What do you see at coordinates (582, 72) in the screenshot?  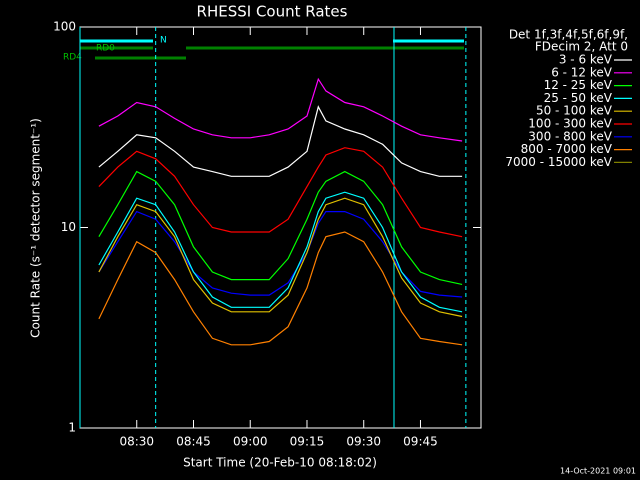 I see `legend-label: 6 - 12 keV` at bounding box center [582, 72].